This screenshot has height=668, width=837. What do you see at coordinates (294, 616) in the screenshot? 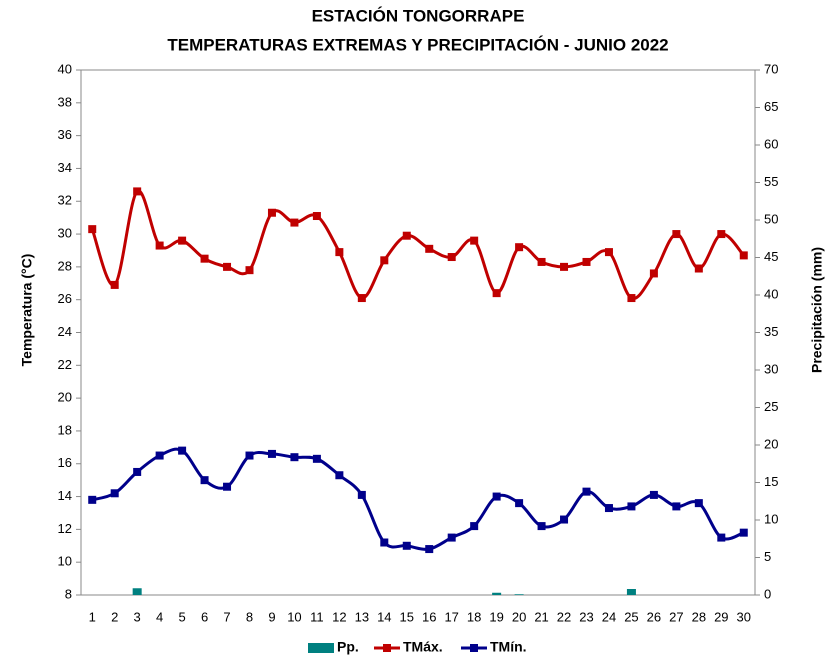
I see `x-tick-label: 10` at bounding box center [294, 616].